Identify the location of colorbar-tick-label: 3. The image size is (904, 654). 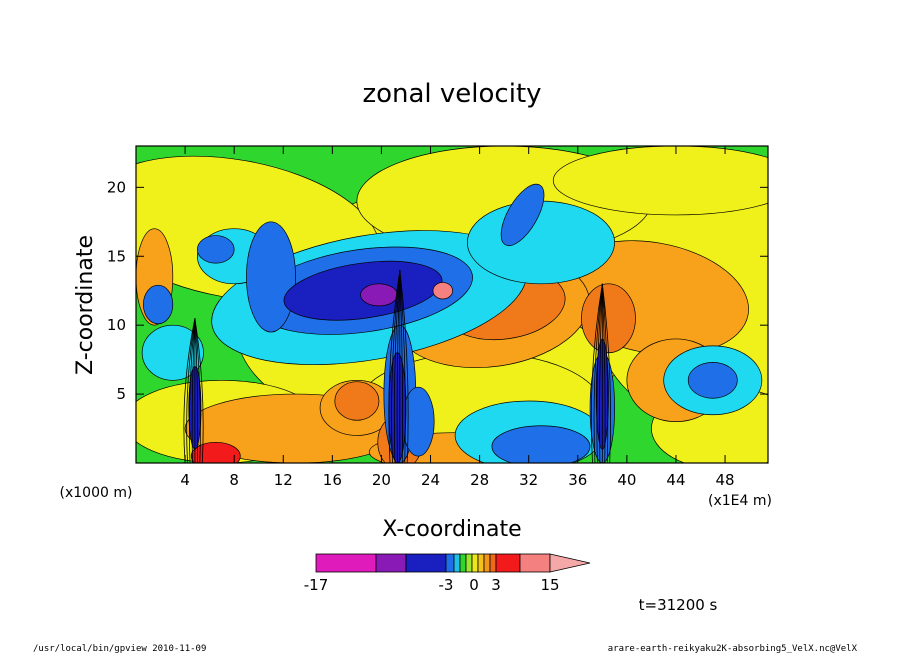
(496, 585).